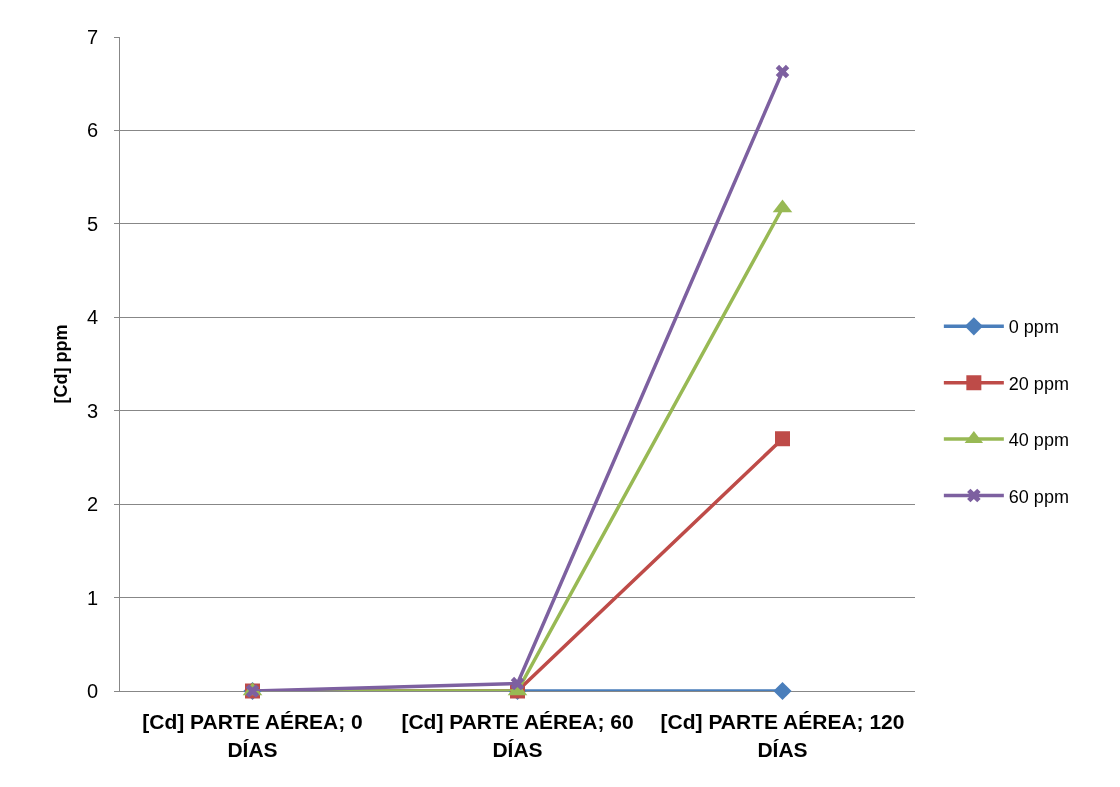 The image size is (1120, 787). Describe the element at coordinates (92, 37) in the screenshot. I see `y-tick-label: 7` at that location.